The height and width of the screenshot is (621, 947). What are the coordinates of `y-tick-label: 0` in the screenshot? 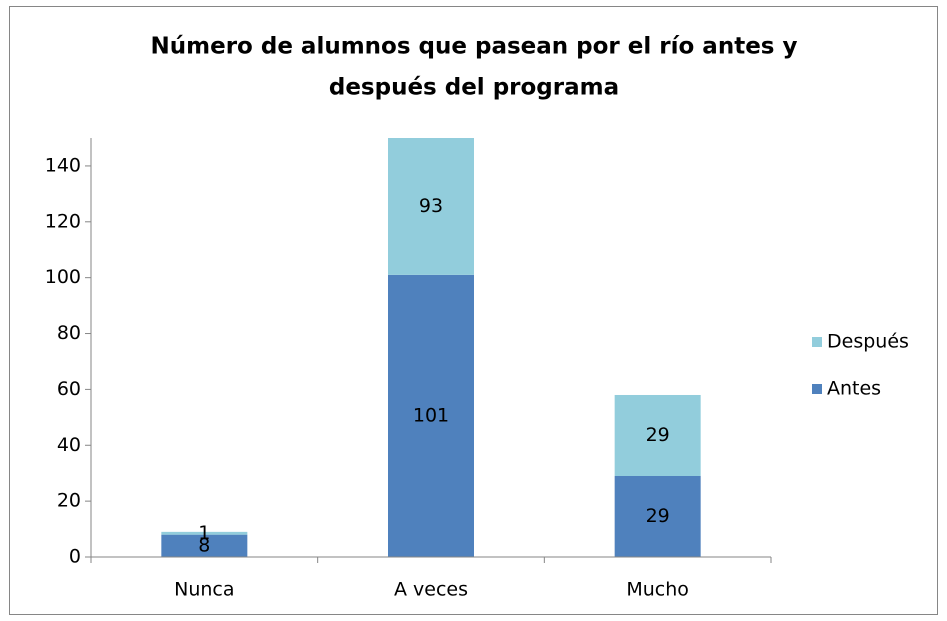 It's located at (75, 557).